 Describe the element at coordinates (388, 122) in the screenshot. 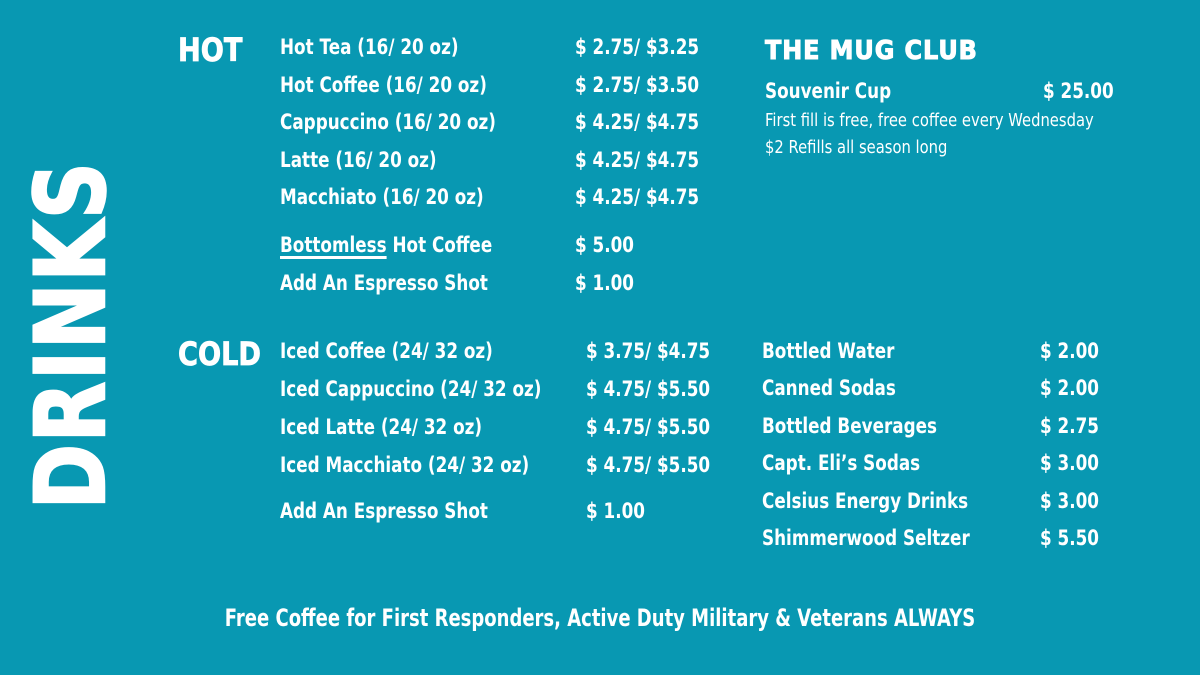

I see `menu-item-name: Cappuccino (16/ 20 oz)` at that location.